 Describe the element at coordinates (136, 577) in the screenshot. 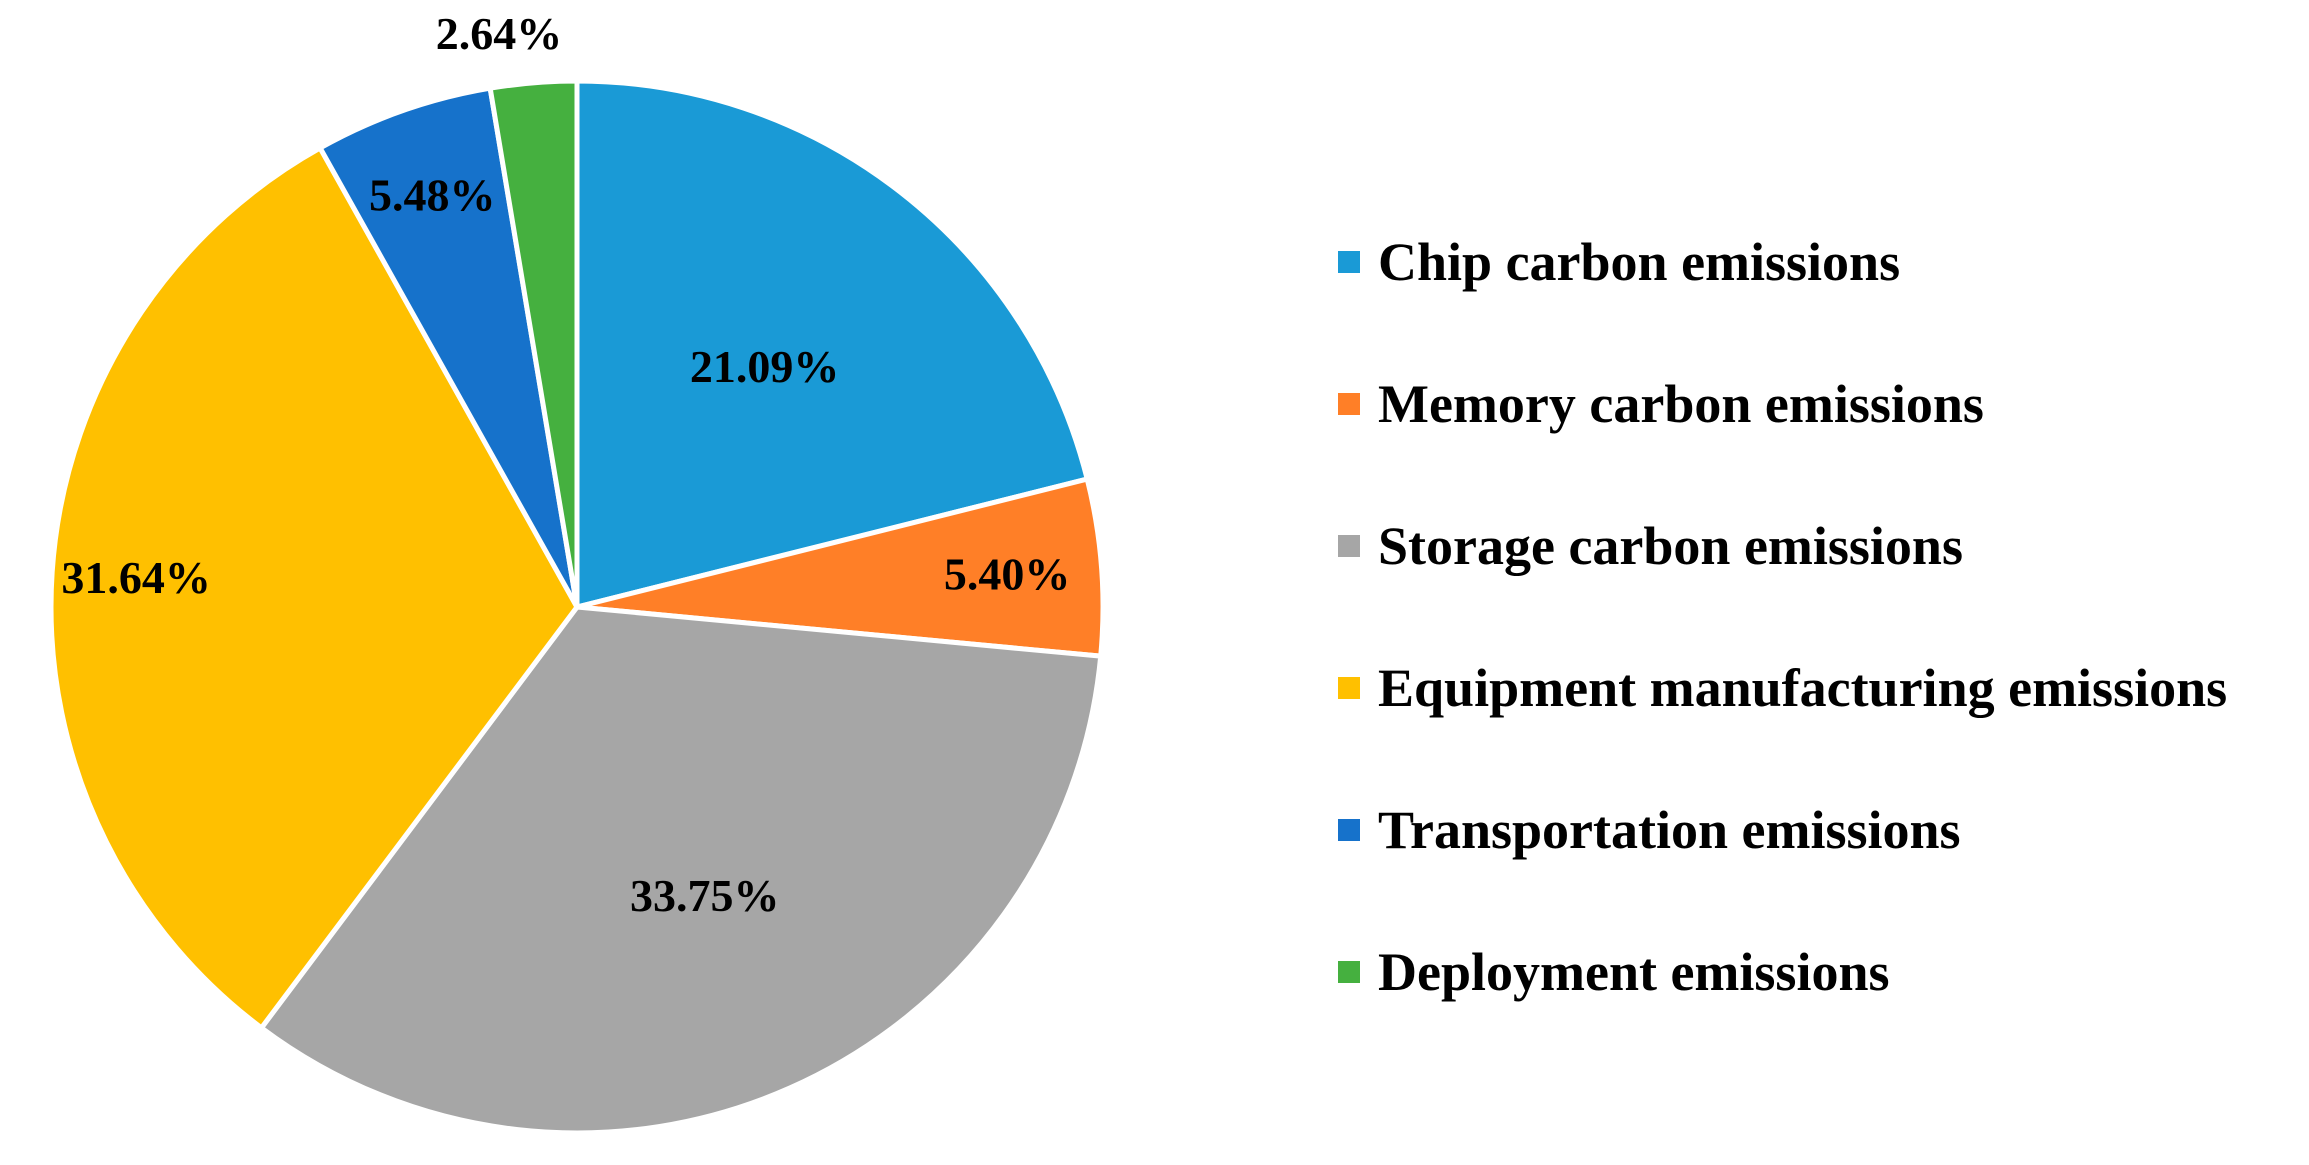

I see `slice-data-label: 31.64%` at that location.